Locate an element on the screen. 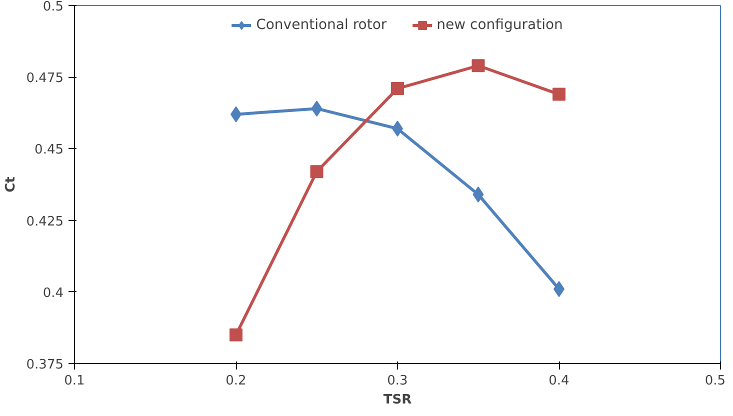  y-axis-title: Ct is located at coordinates (10, 184).